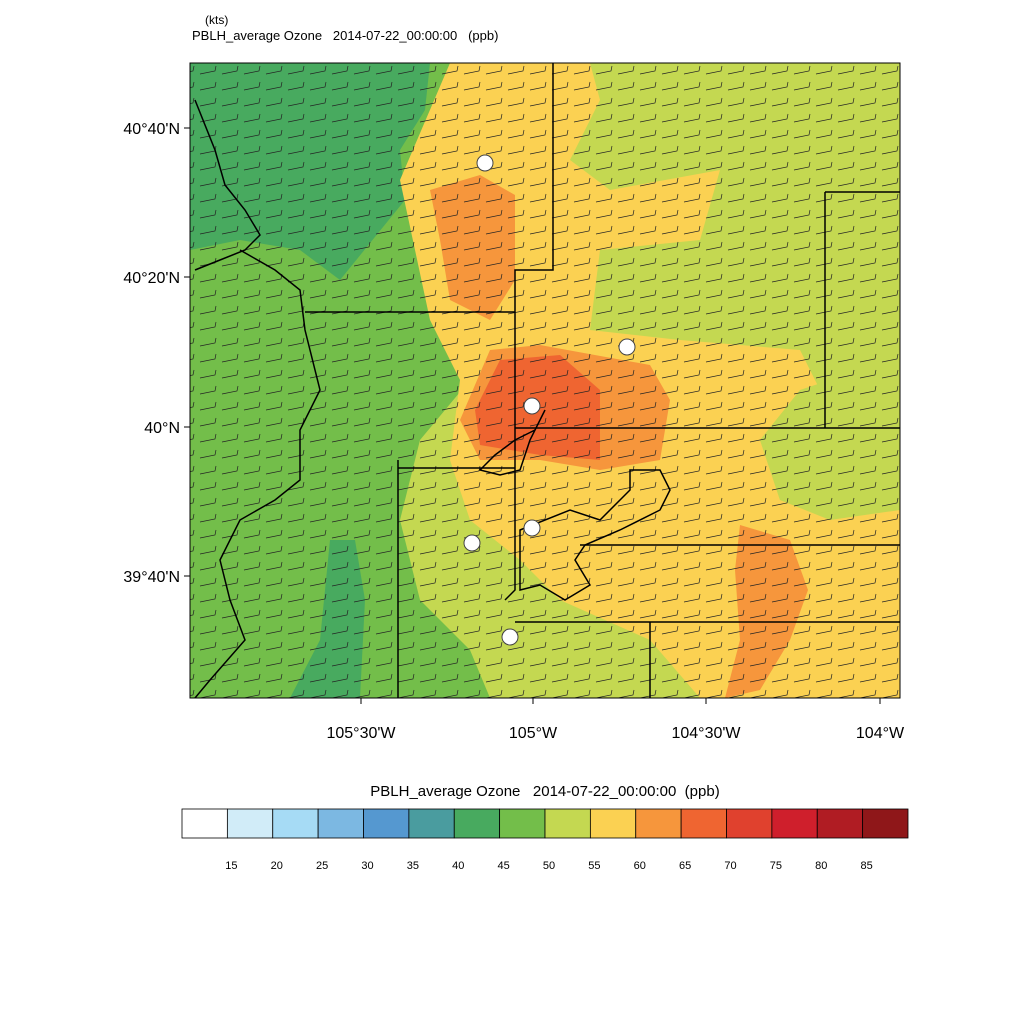 The width and height of the screenshot is (1024, 1024). I want to click on lat-label: 40°N, so click(162, 428).